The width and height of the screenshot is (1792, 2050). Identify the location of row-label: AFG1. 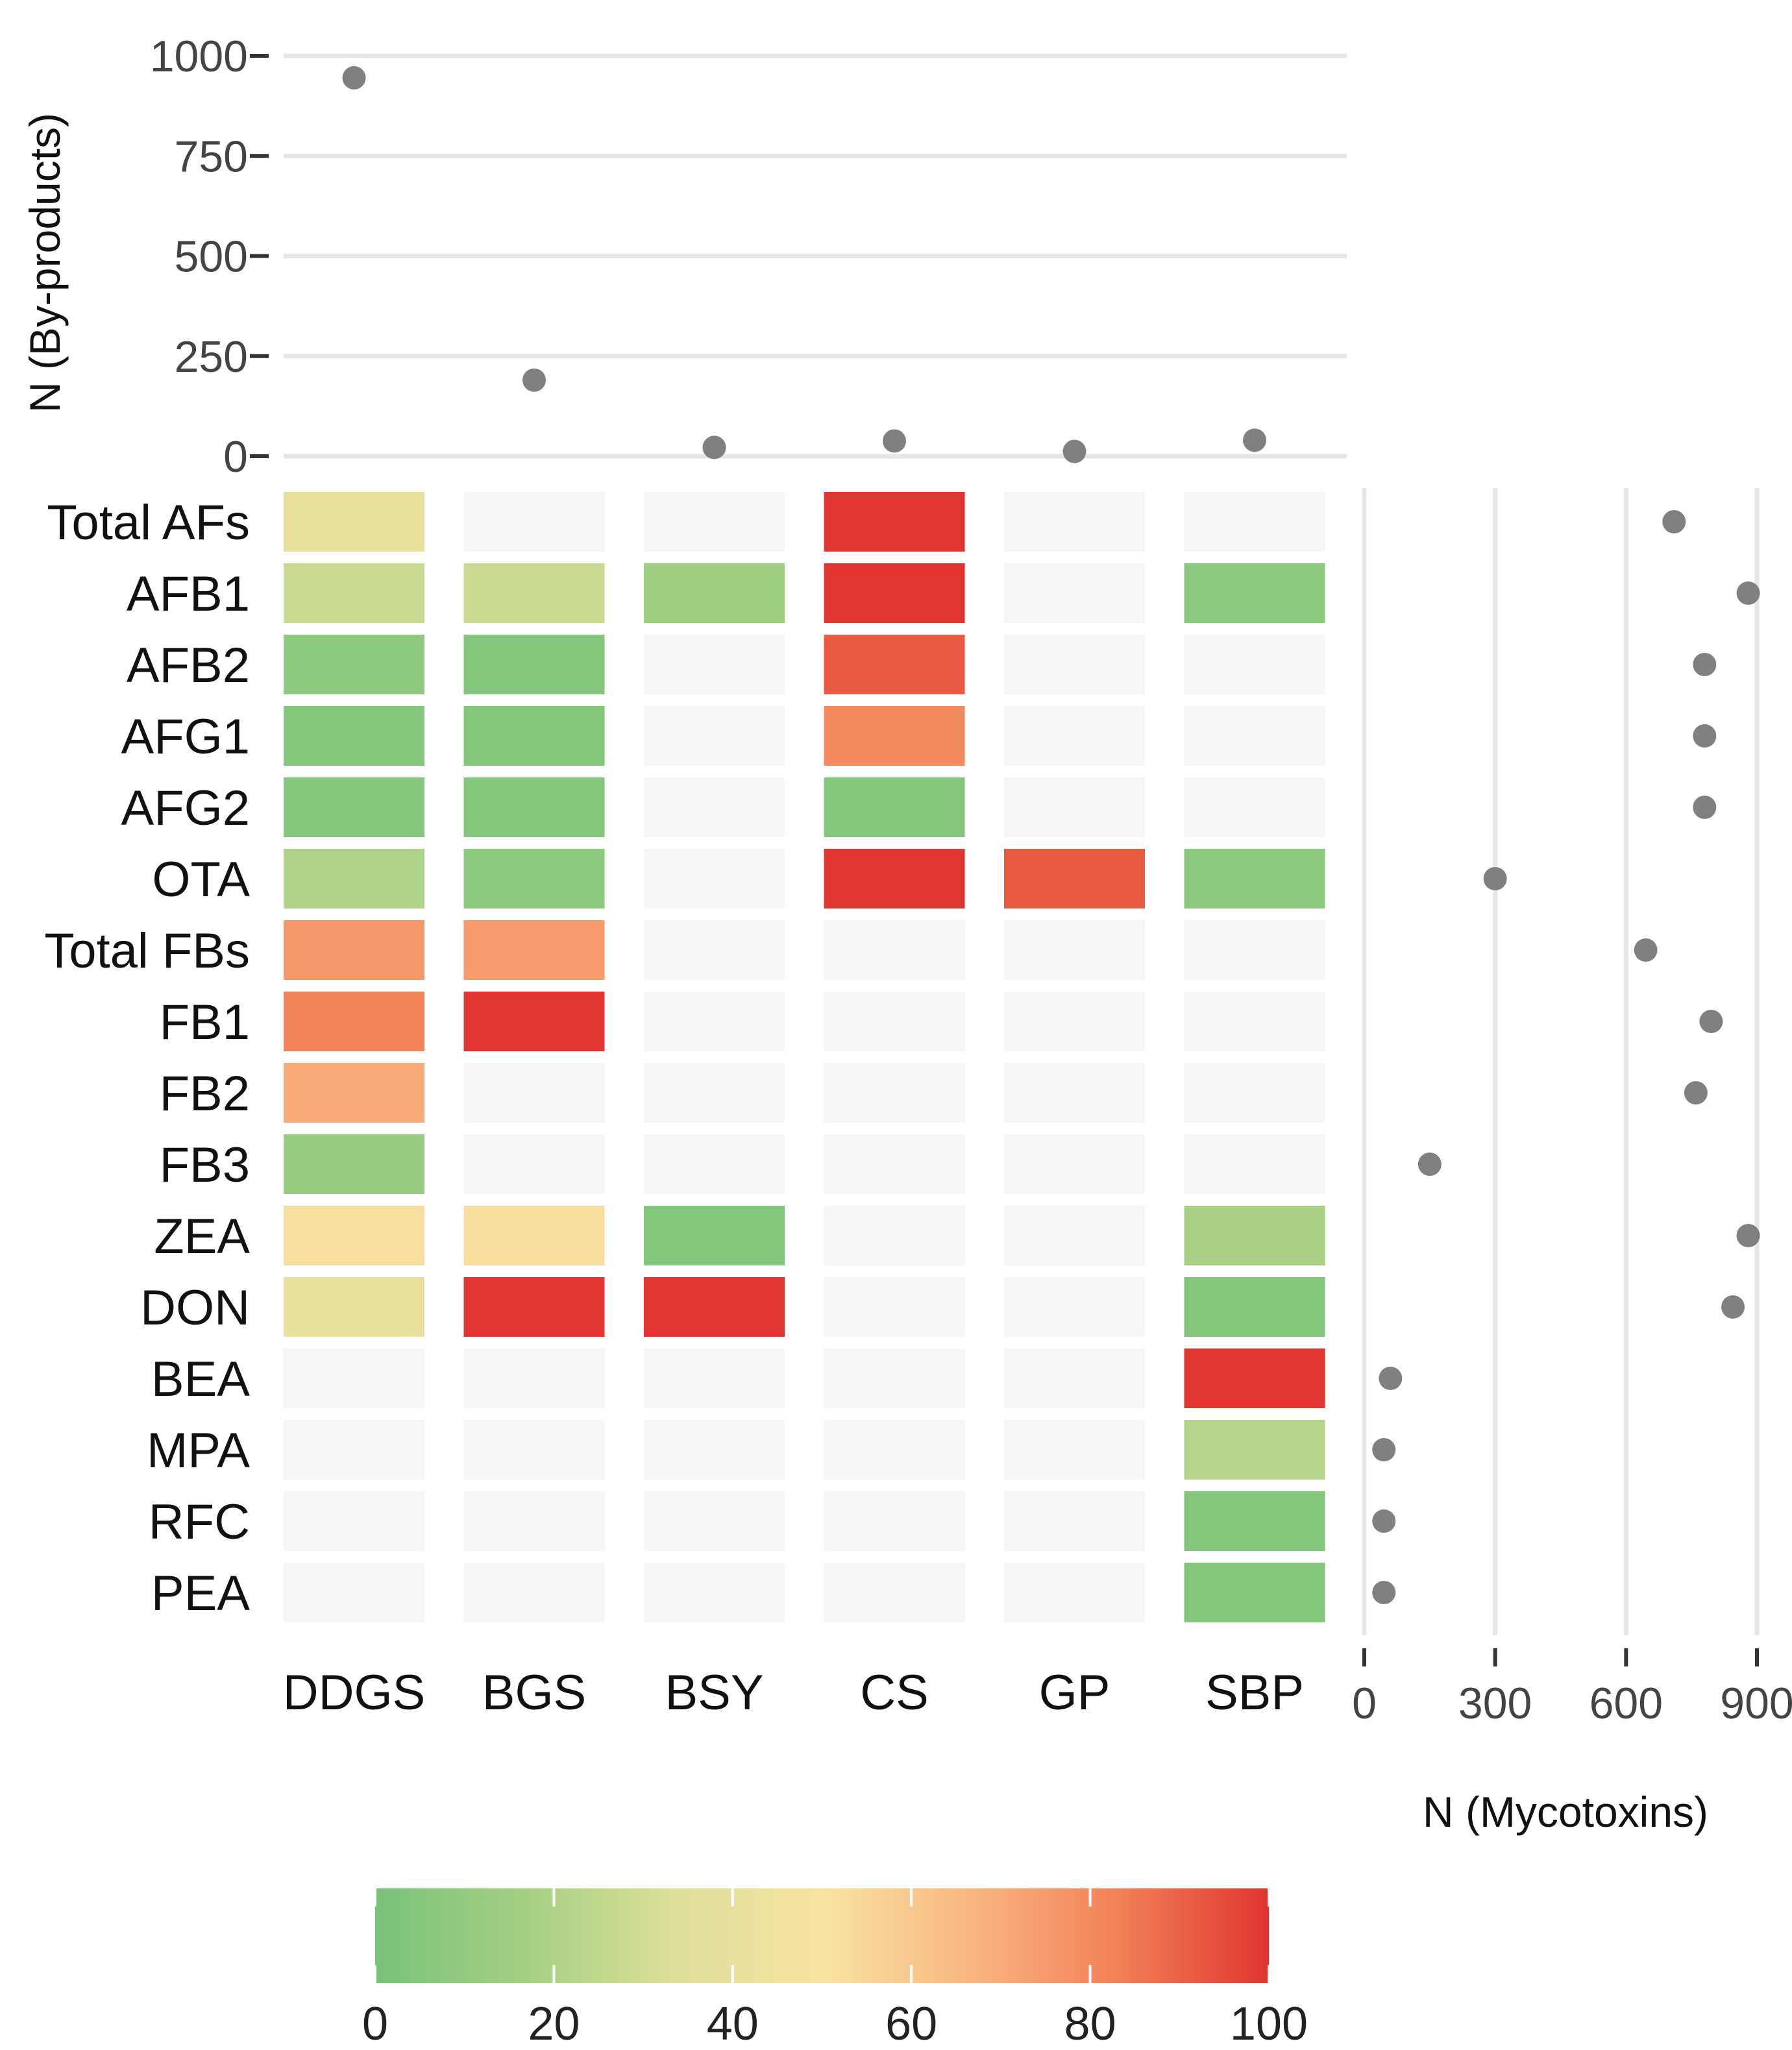
(186, 736).